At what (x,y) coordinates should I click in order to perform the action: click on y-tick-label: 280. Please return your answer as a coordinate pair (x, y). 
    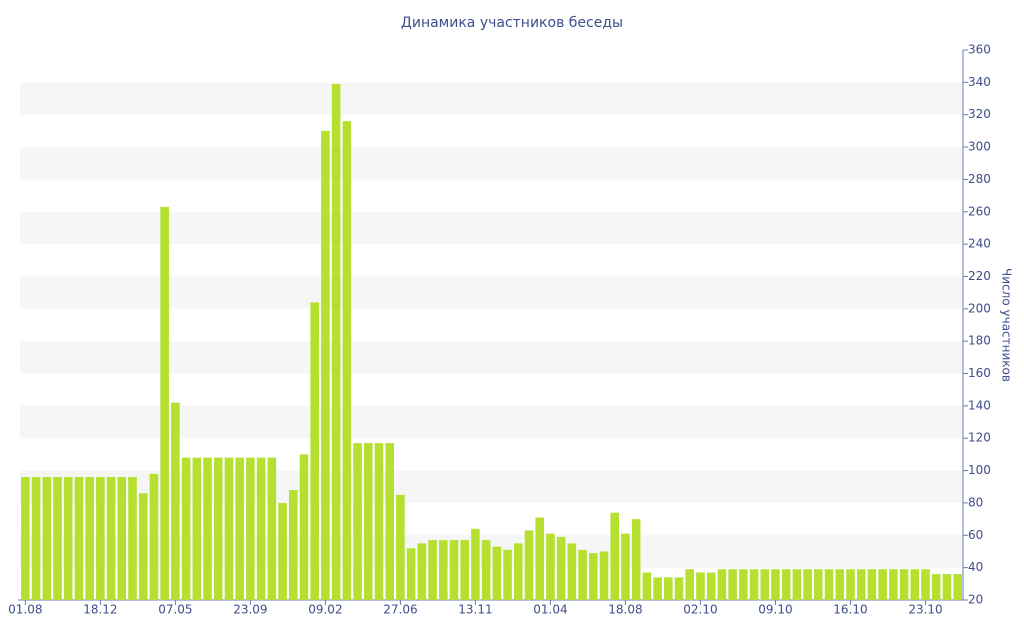
    Looking at the image, I should click on (979, 179).